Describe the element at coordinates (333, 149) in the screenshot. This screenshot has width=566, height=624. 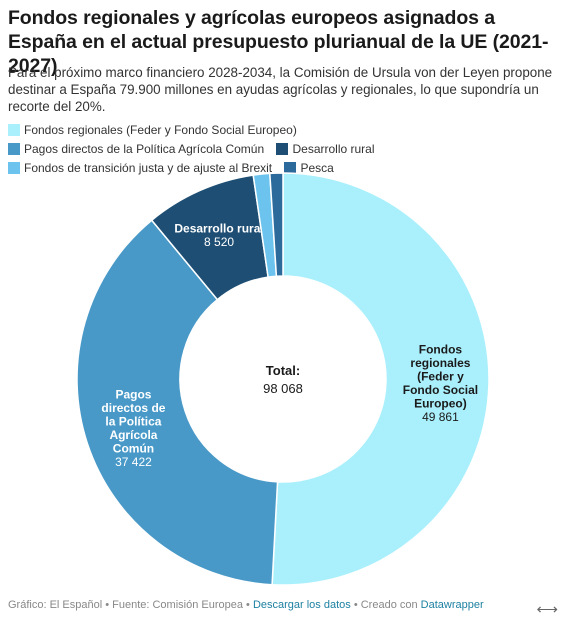
I see `legend-label: Desarrollo rural` at that location.